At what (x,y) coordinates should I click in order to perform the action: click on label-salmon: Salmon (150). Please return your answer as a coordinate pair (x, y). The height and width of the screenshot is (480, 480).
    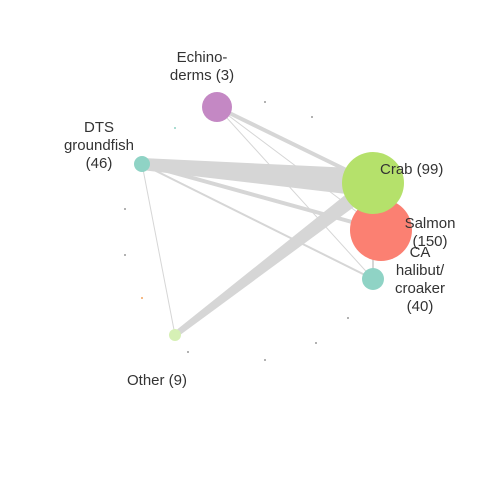
    Looking at the image, I should click on (430, 232).